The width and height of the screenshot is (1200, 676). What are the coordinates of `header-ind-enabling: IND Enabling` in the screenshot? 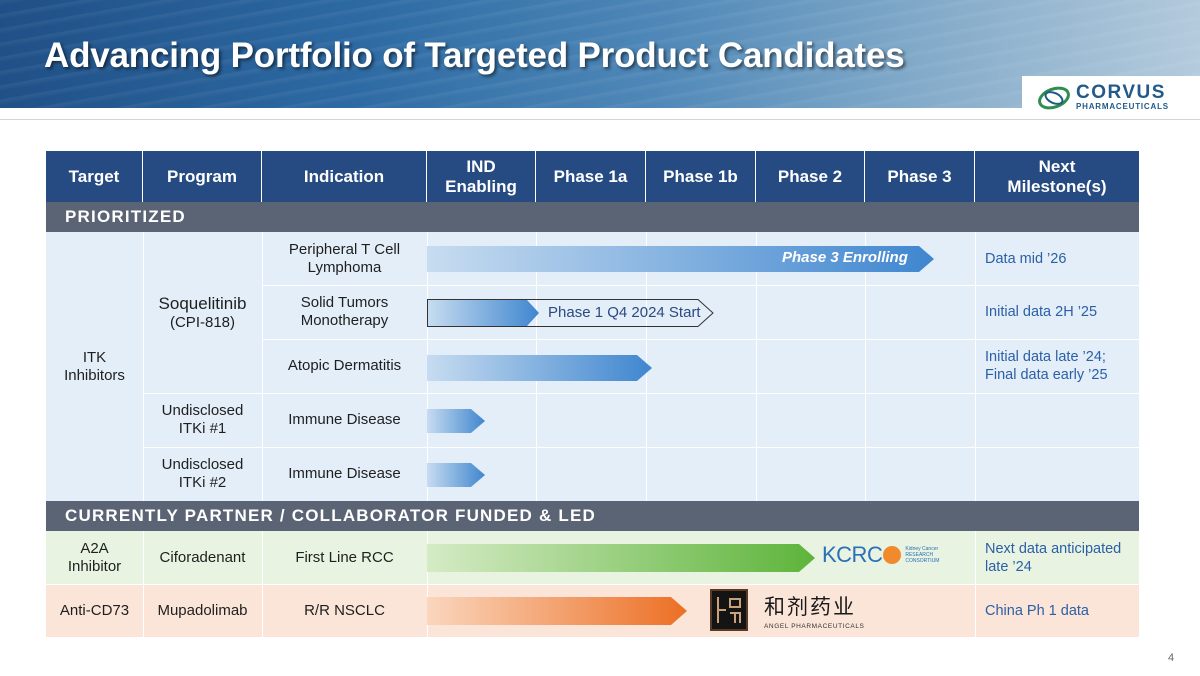 It's located at (481, 176).